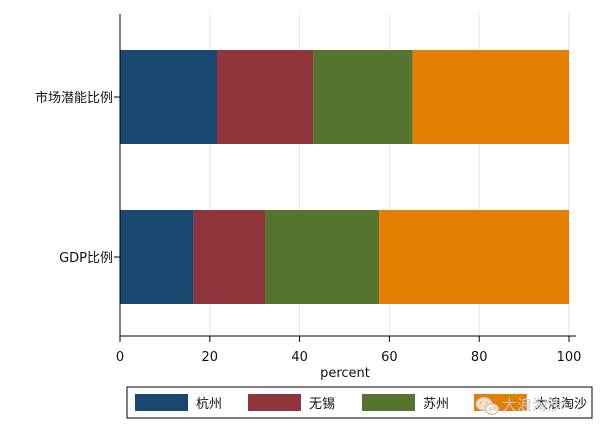 Image resolution: width=600 pixels, height=440 pixels. Describe the element at coordinates (561, 404) in the screenshot. I see `legend-label-3: 大浪淘沙` at that location.